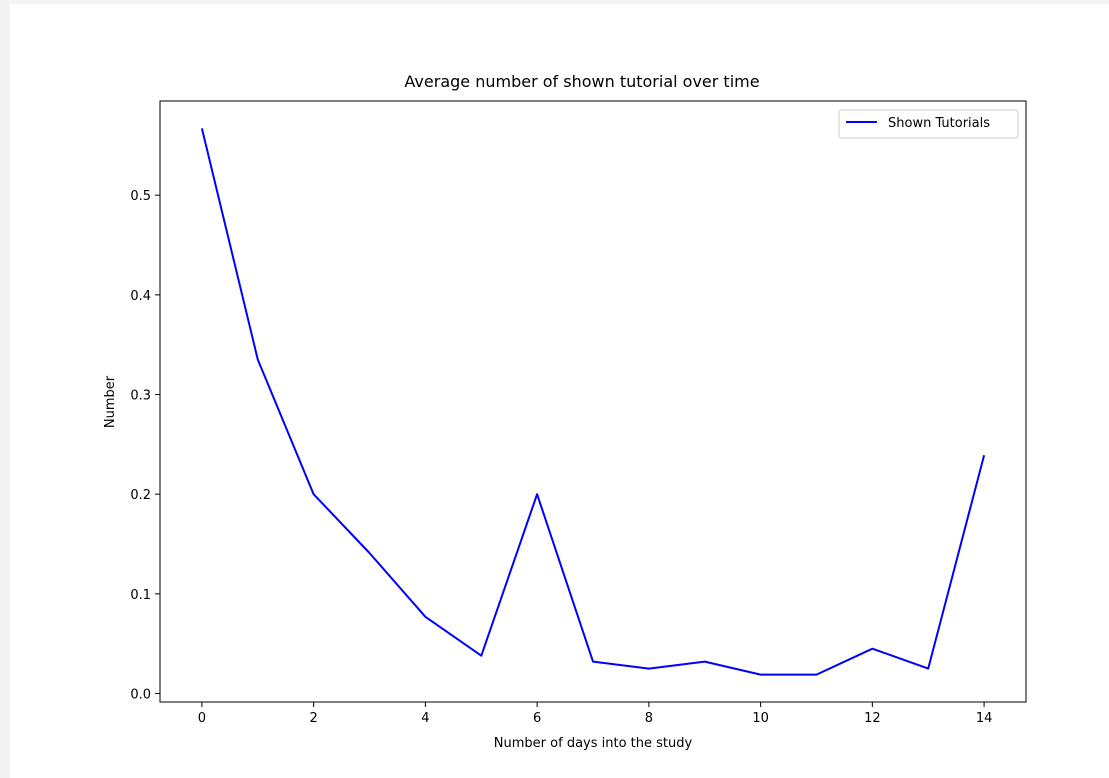 Image resolution: width=1109 pixels, height=778 pixels. What do you see at coordinates (593, 743) in the screenshot?
I see `x-axis-label: Number of days into the study` at bounding box center [593, 743].